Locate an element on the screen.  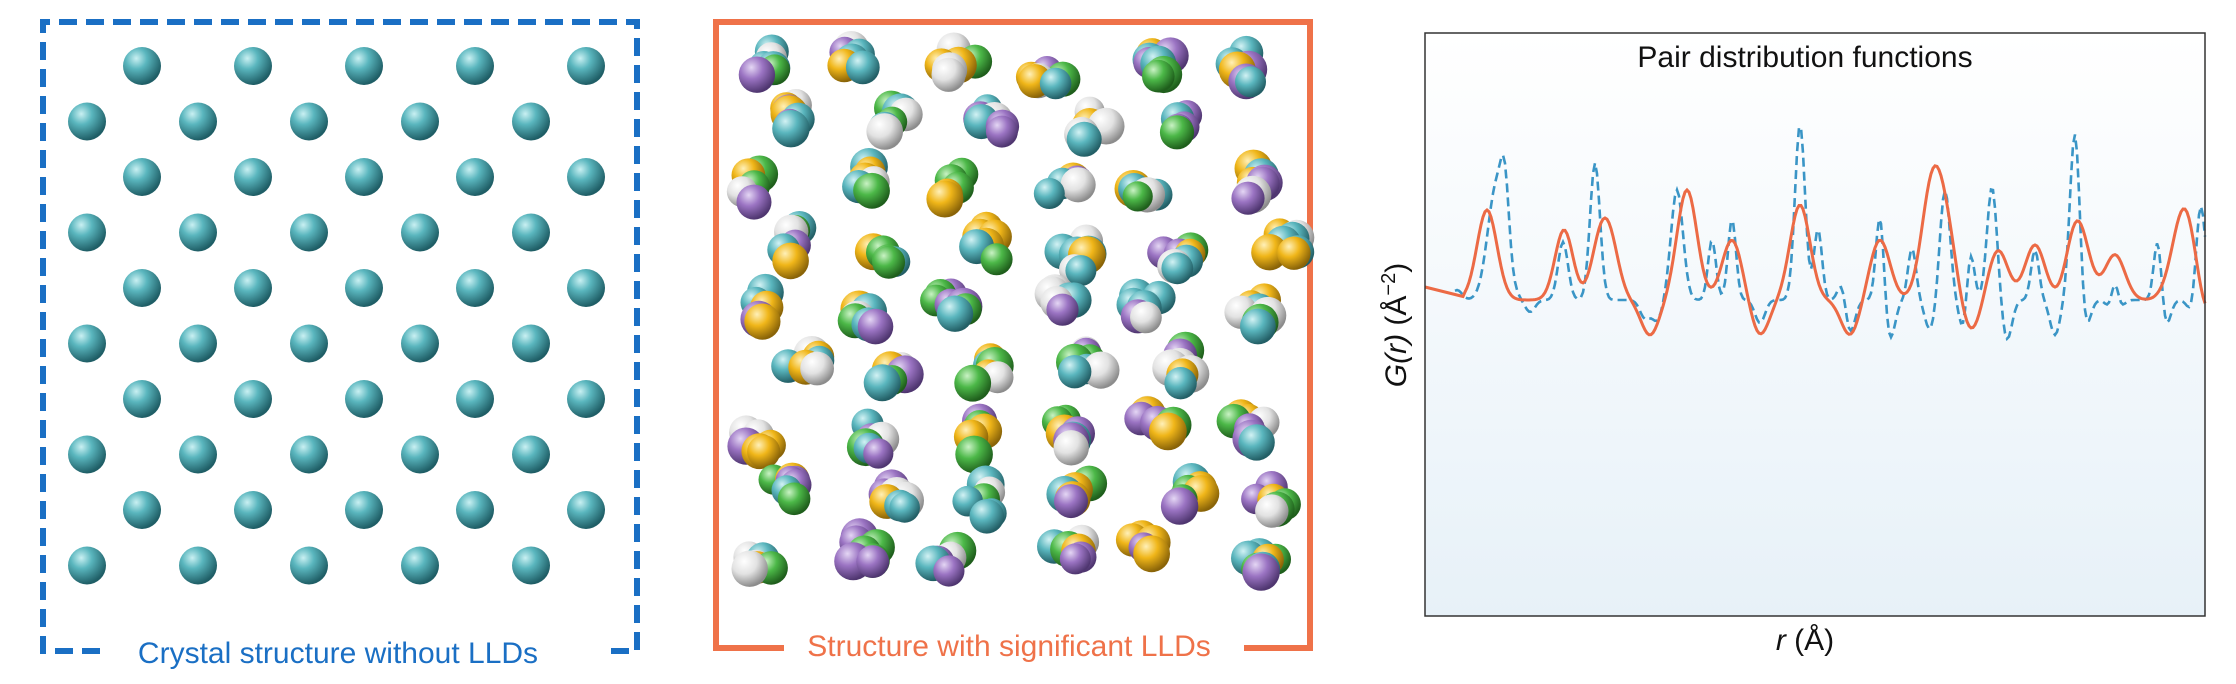
series-dashed-line is located at coordinates (1830, 234).